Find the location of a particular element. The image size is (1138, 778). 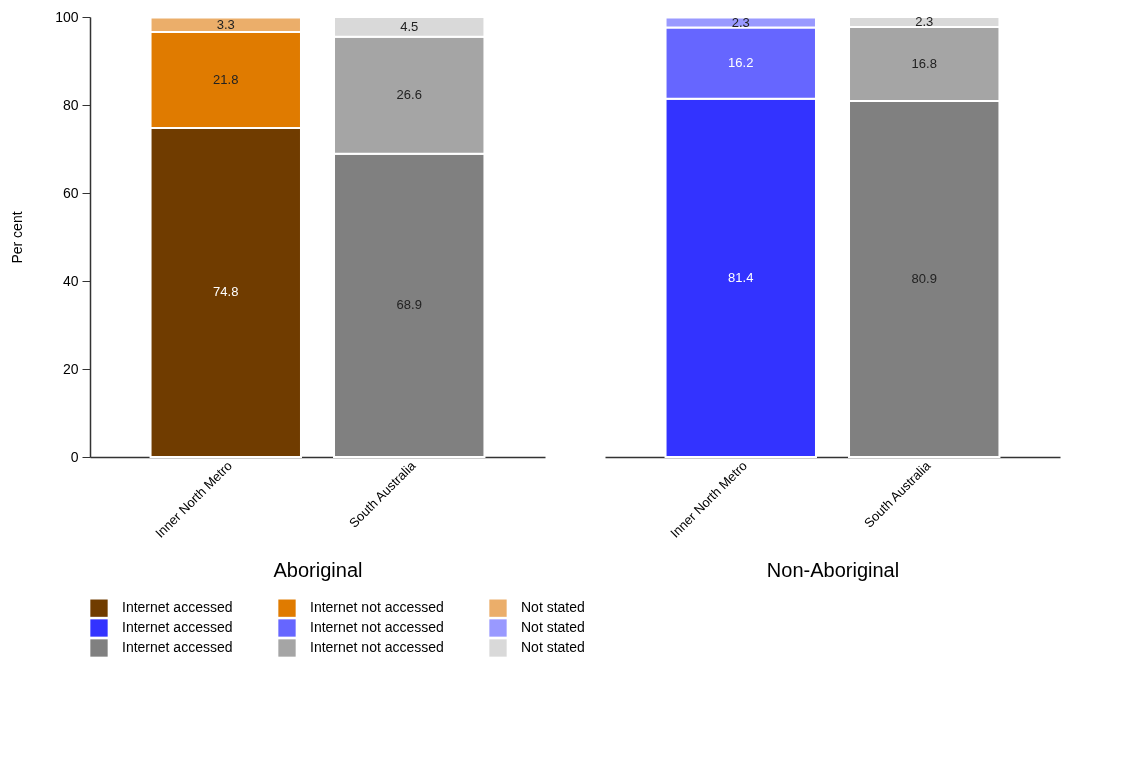

x-axis-title: Aboriginal is located at coordinates (318, 569).